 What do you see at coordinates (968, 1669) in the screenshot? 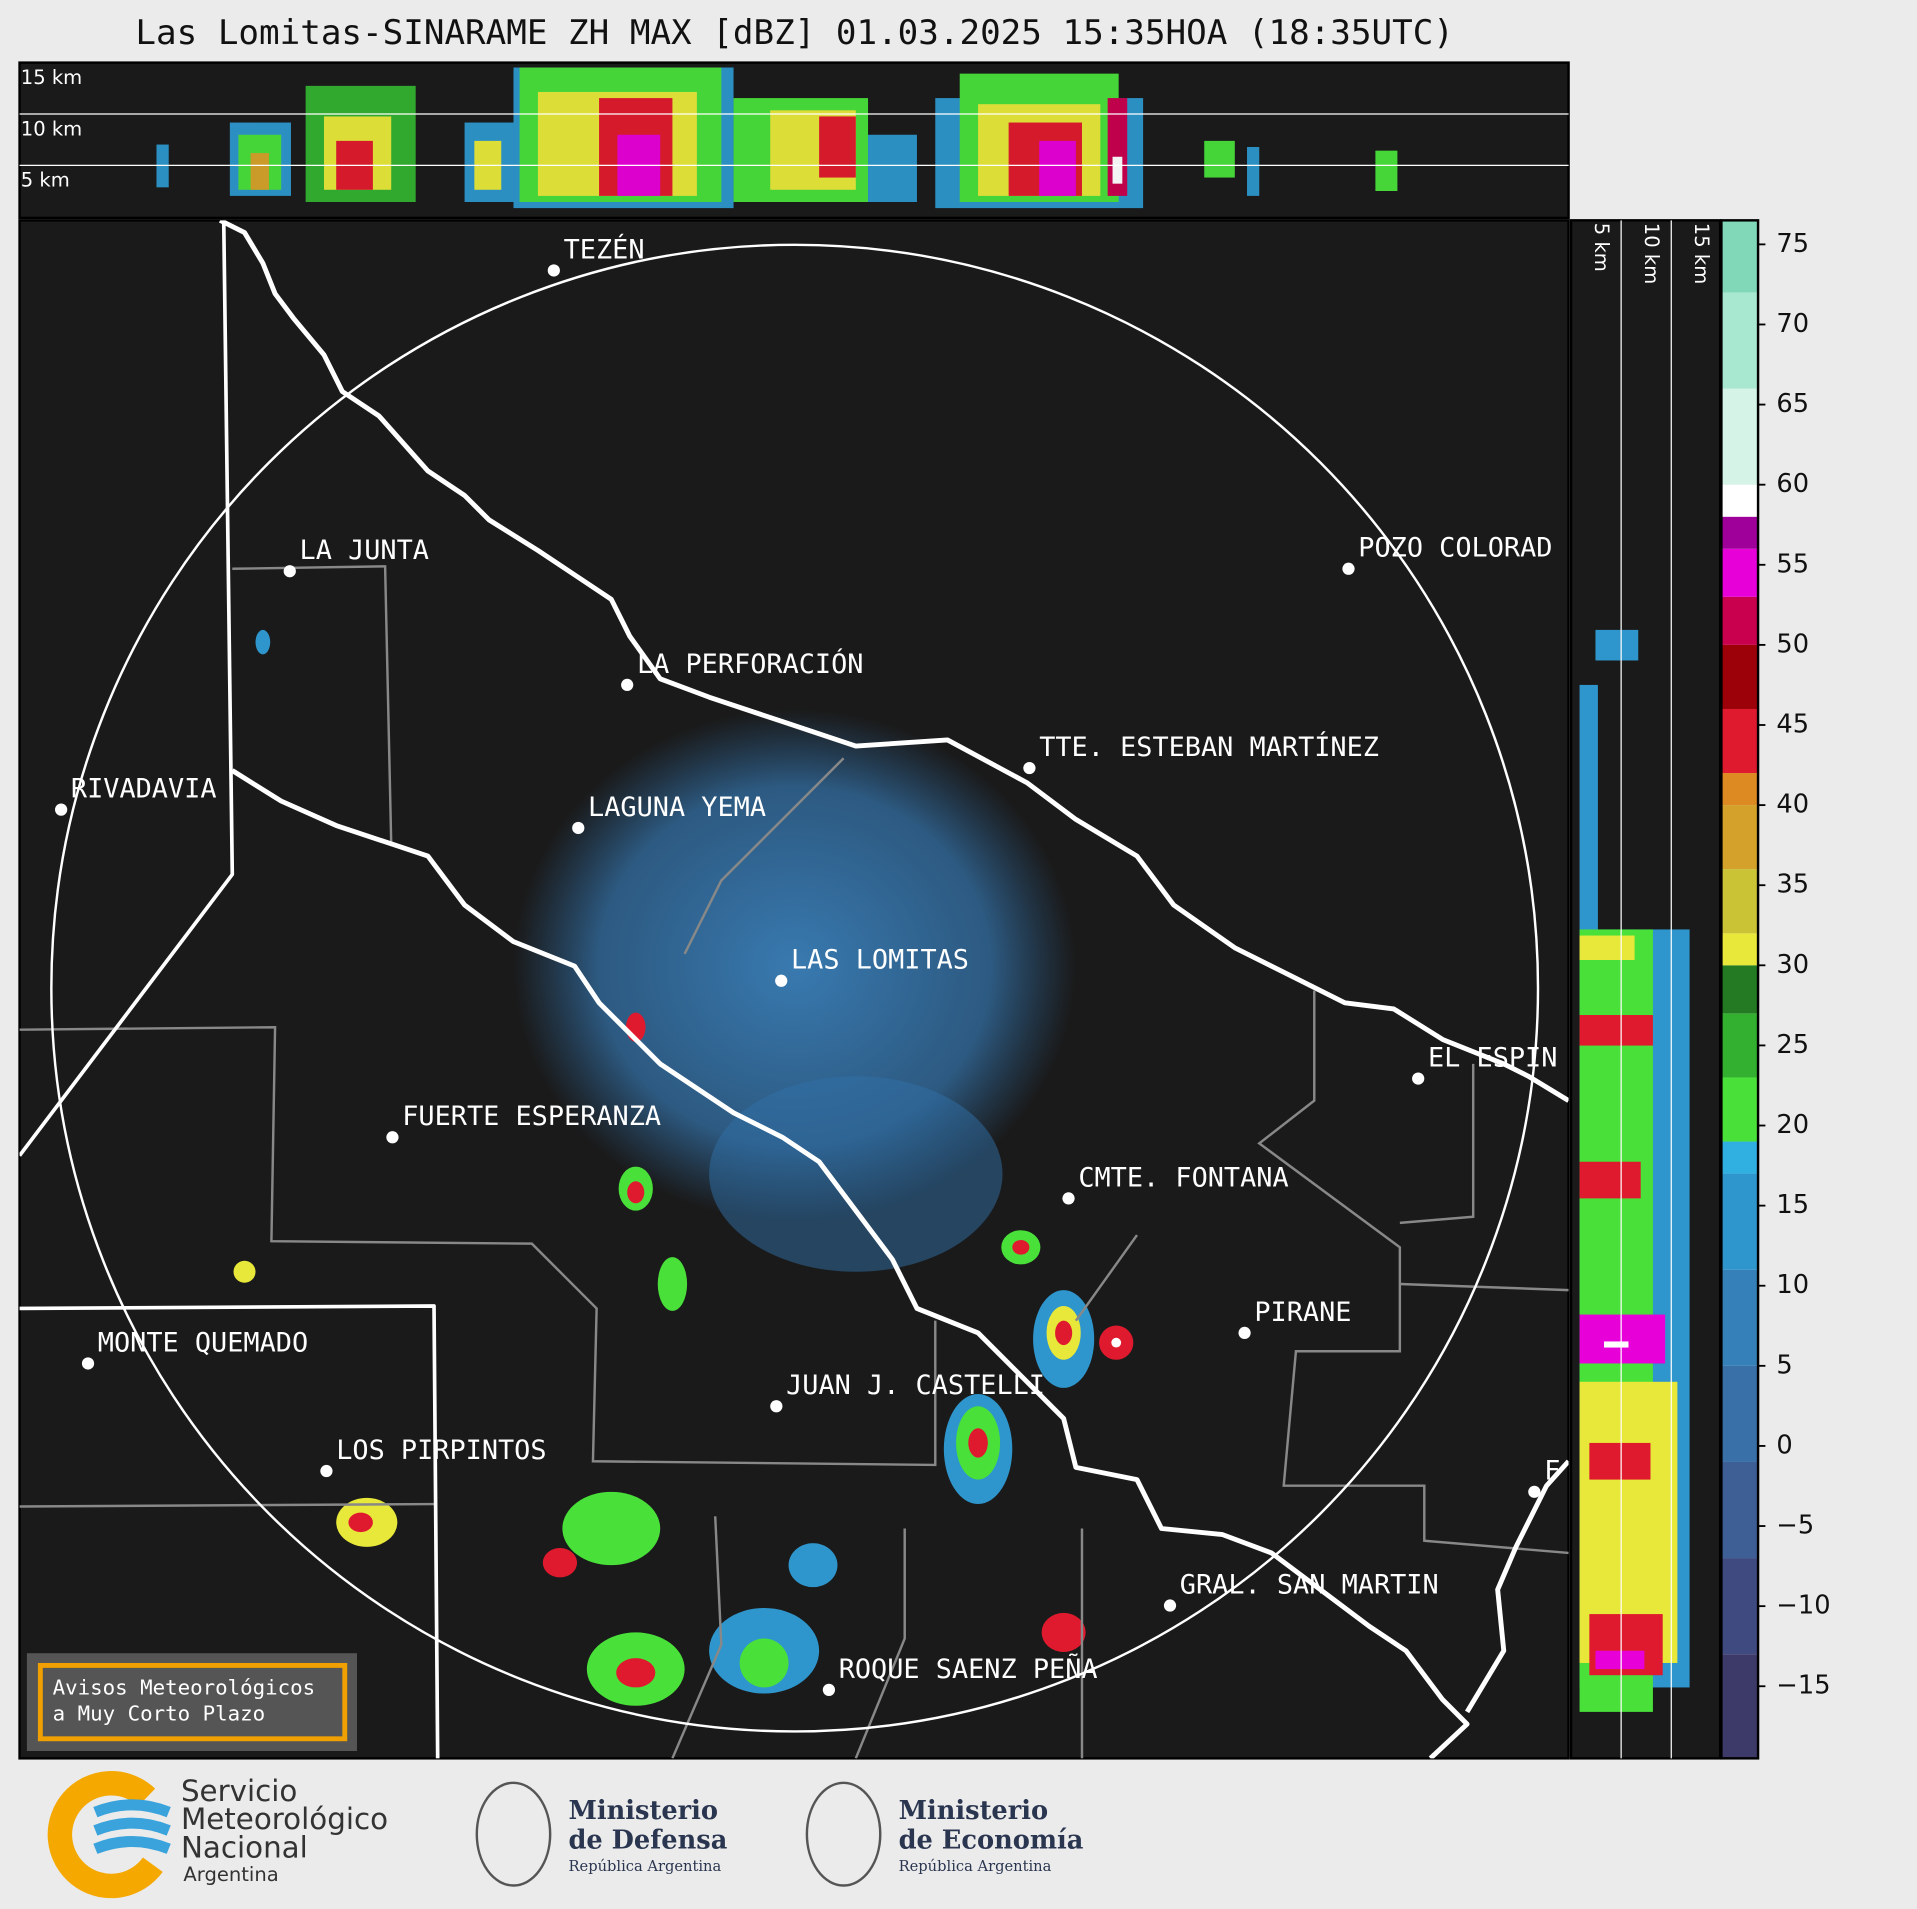
I see `city-label: ROQUE SAENZ PEÑA` at bounding box center [968, 1669].